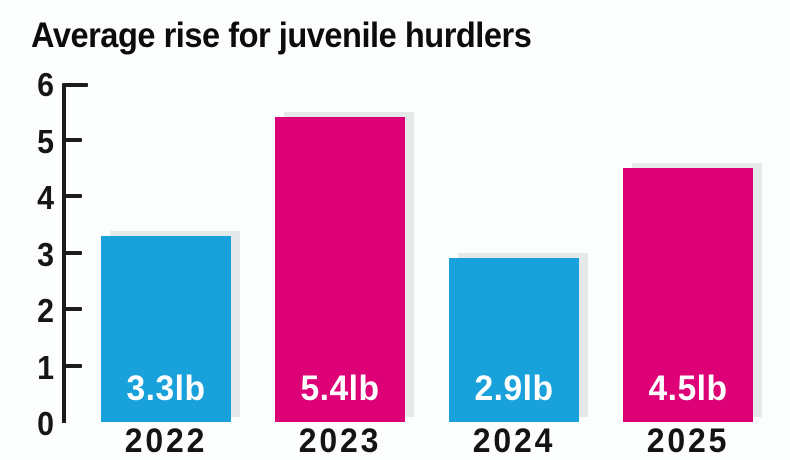 Image resolution: width=790 pixels, height=460 pixels. I want to click on x-axis-label-2025: 2025, so click(688, 441).